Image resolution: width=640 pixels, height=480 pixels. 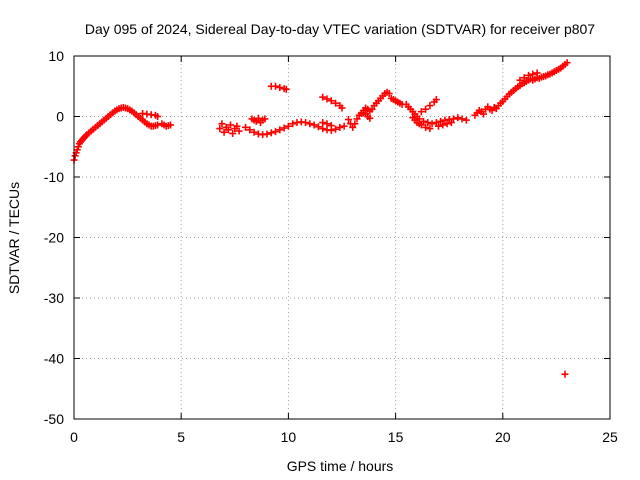 What do you see at coordinates (60, 117) in the screenshot?
I see `y-tick-label: 0` at bounding box center [60, 117].